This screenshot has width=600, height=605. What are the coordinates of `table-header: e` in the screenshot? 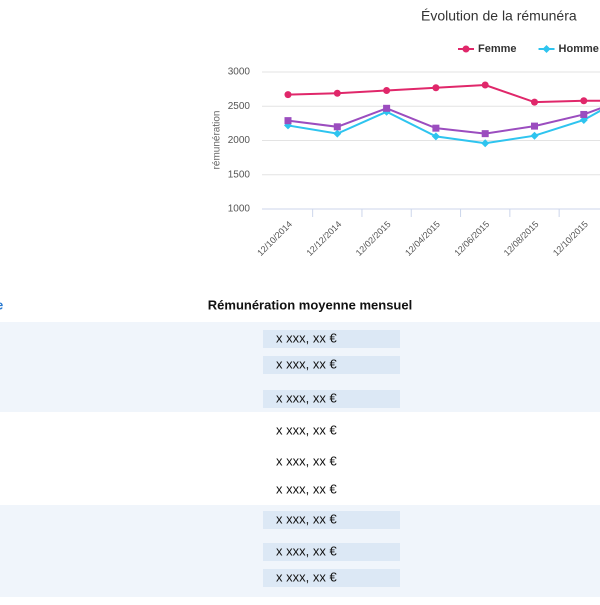 It's located at (1, 304).